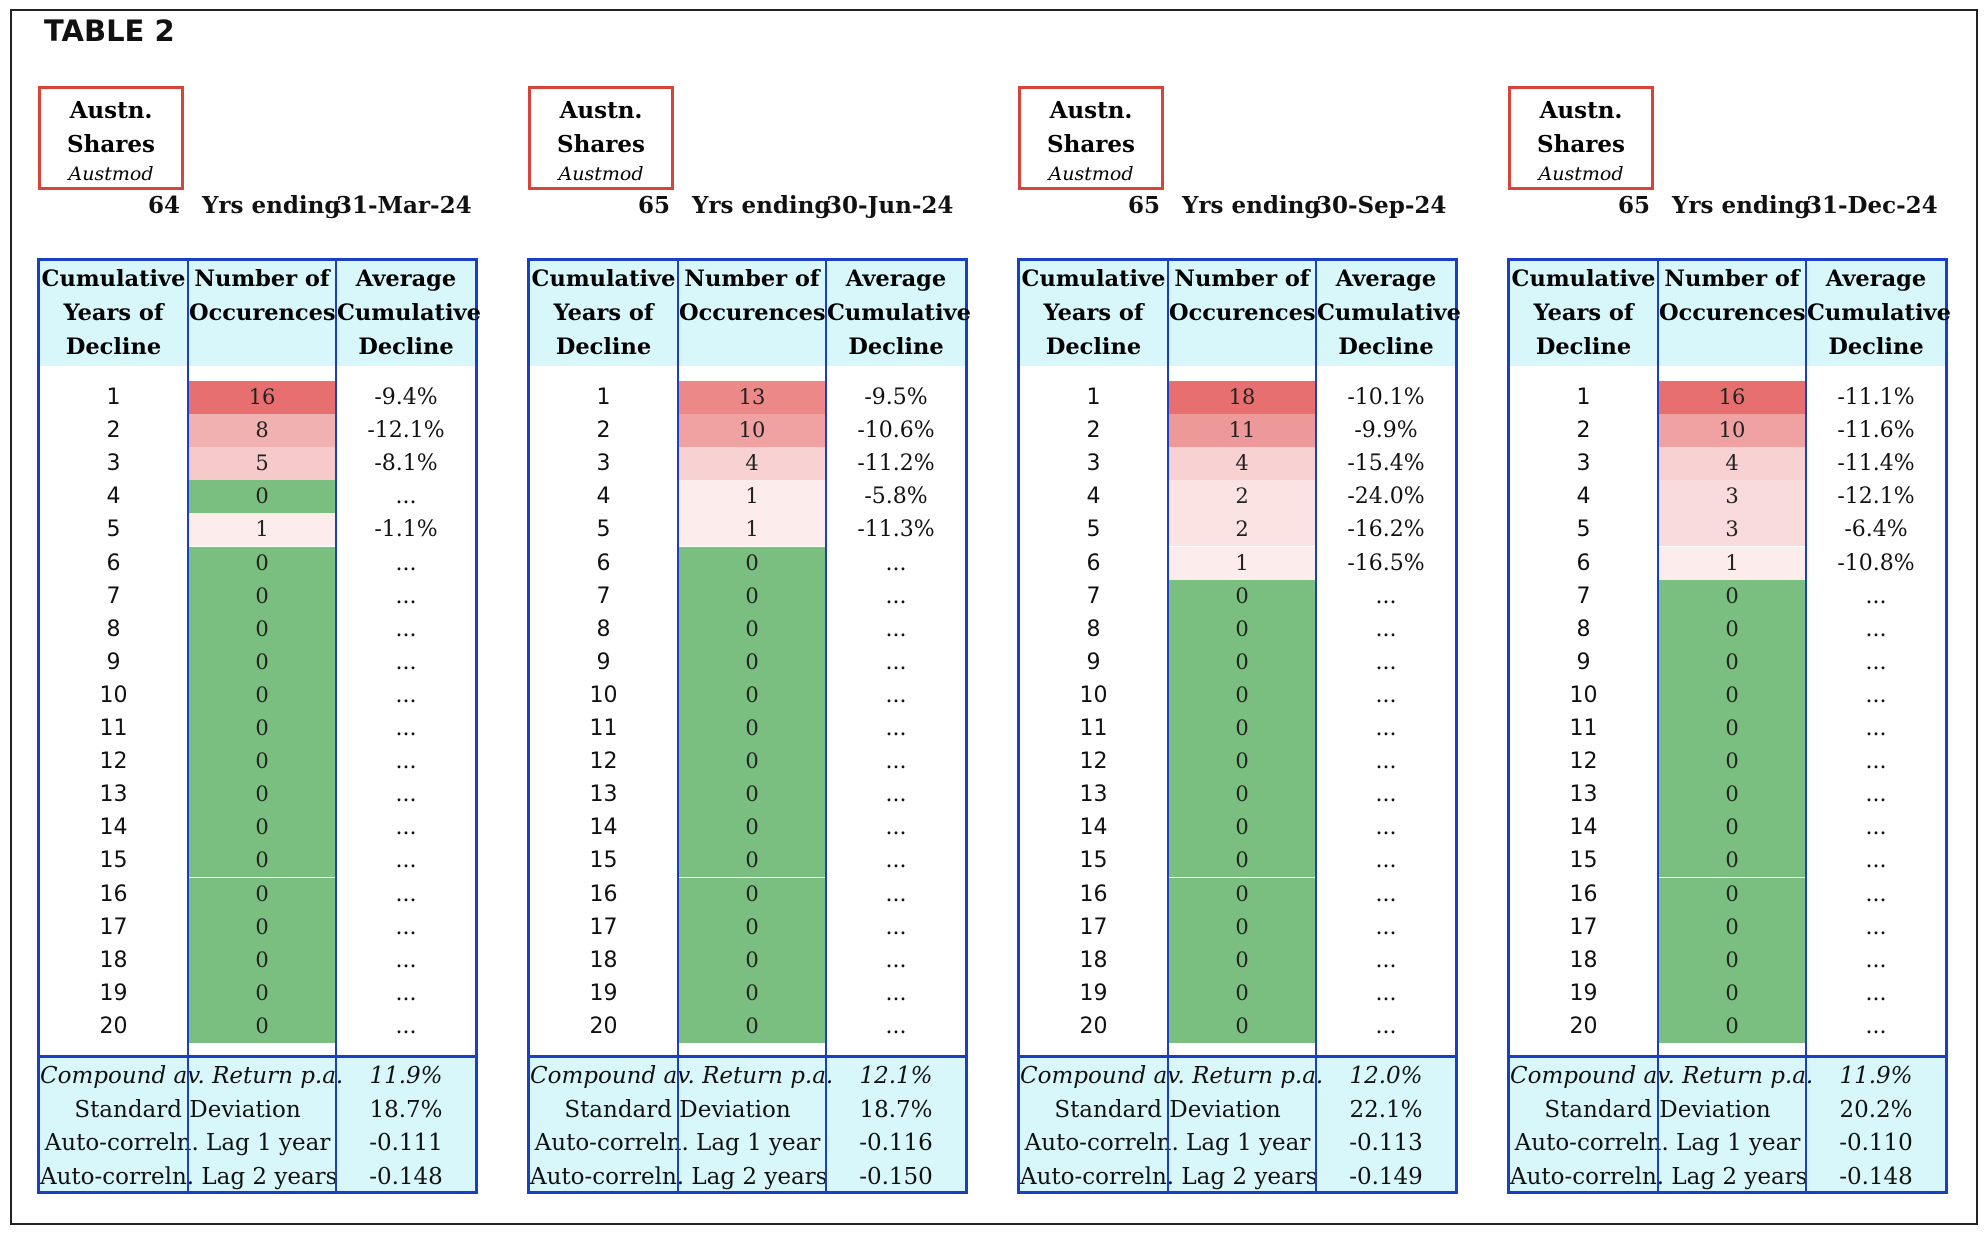 This screenshot has height=1234, width=1988. Describe the element at coordinates (603, 431) in the screenshot. I see `cell-year: 2` at that location.